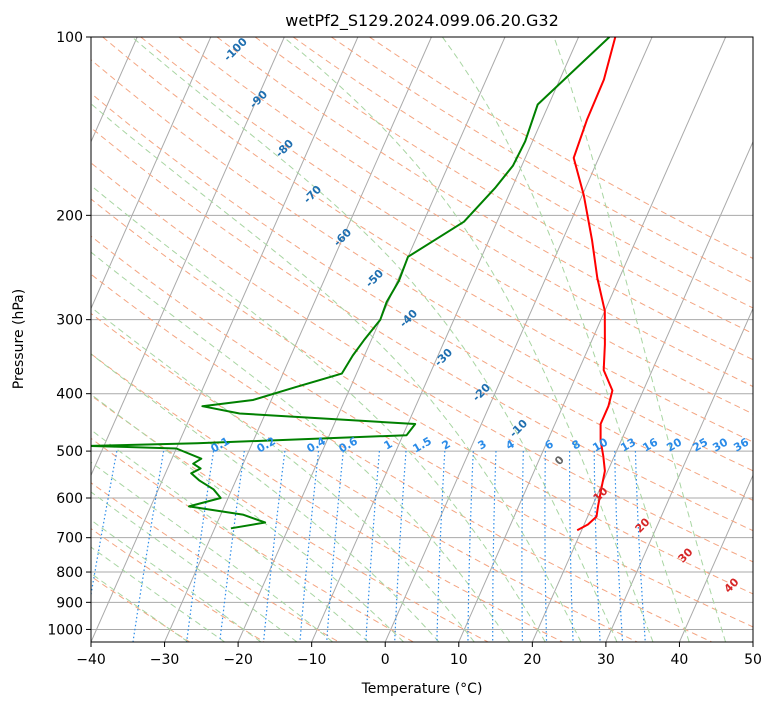 The width and height of the screenshot is (775, 713). What do you see at coordinates (91, 660) in the screenshot?
I see `x-tick-label: −40` at bounding box center [91, 660].